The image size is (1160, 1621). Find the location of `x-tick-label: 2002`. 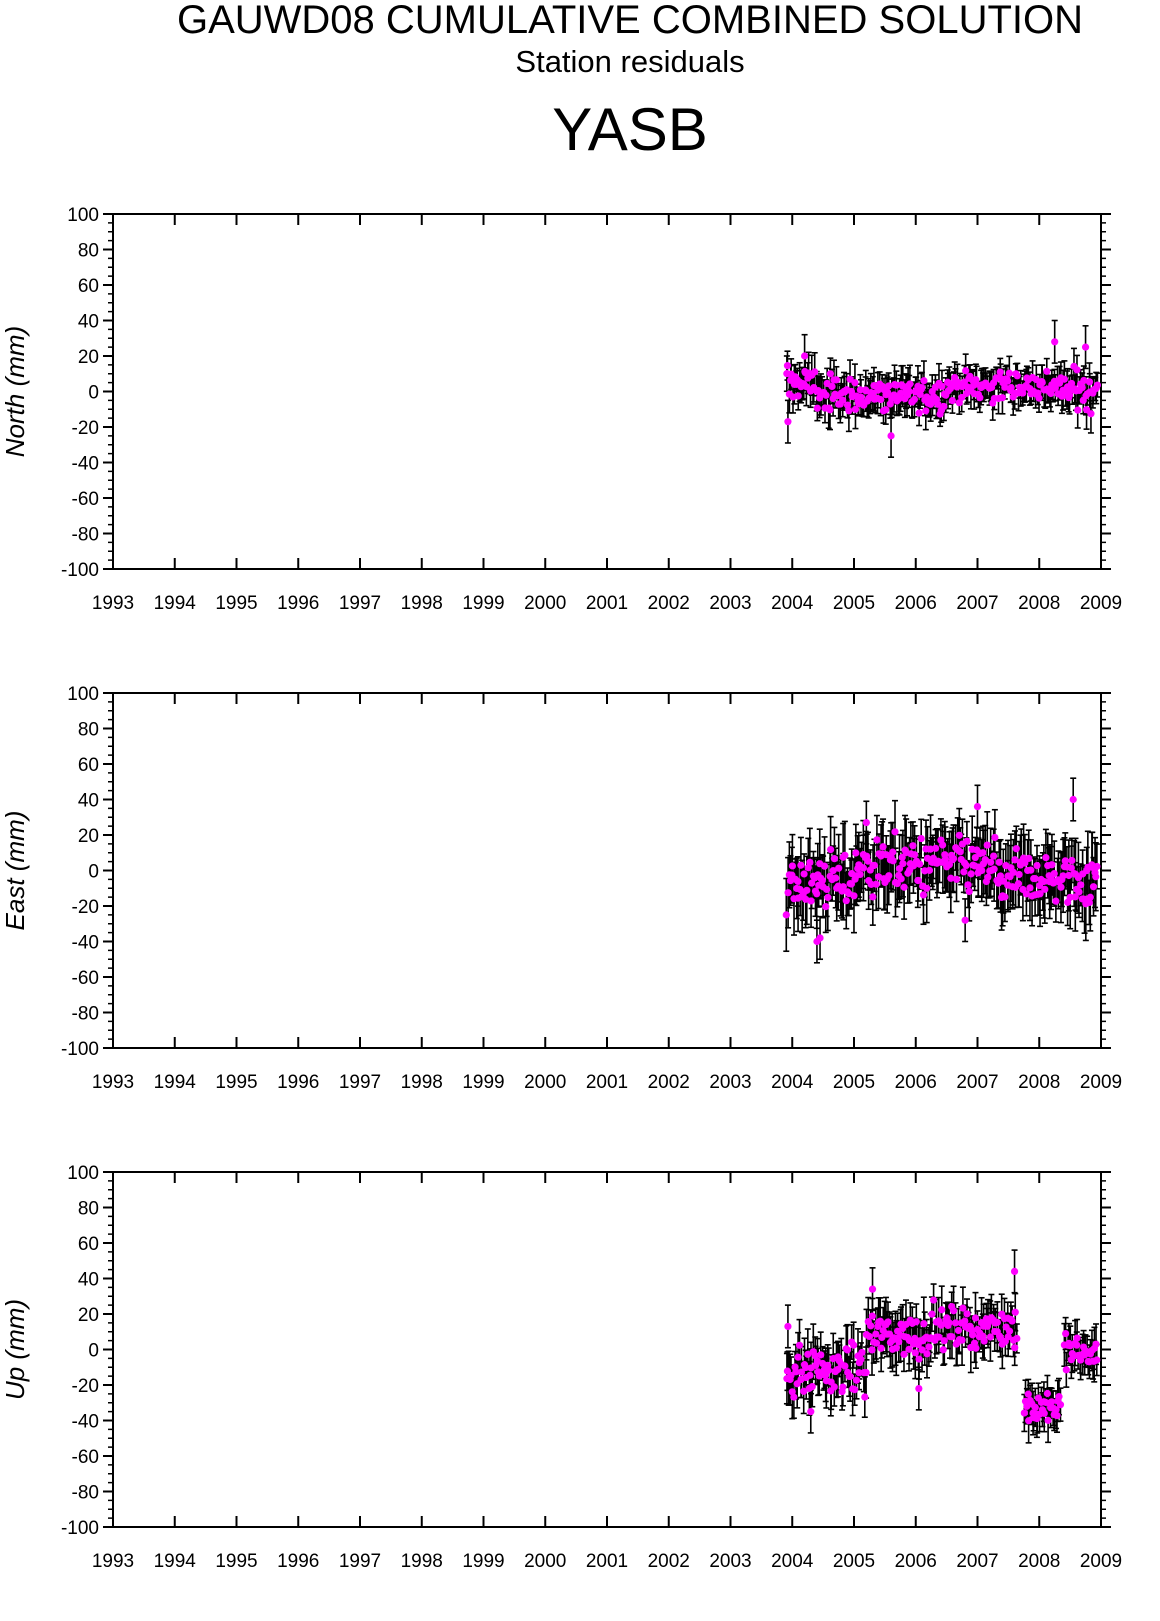

x-tick-label: 2002 is located at coordinates (669, 603).